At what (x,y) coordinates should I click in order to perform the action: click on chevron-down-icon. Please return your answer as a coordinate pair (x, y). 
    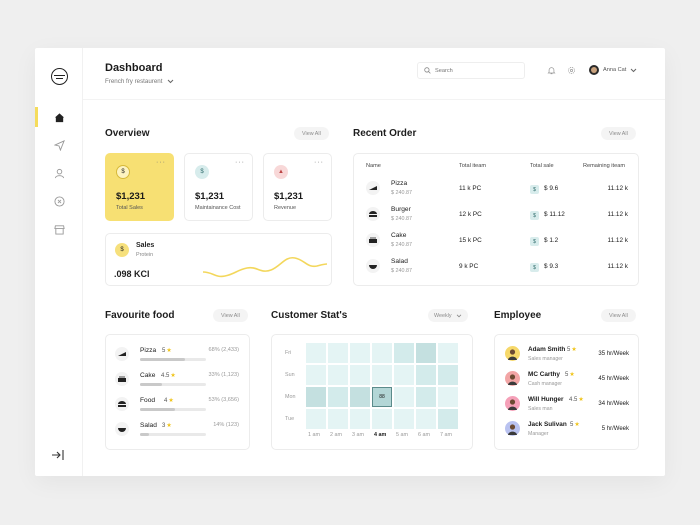
    Looking at the image, I should click on (458, 315).